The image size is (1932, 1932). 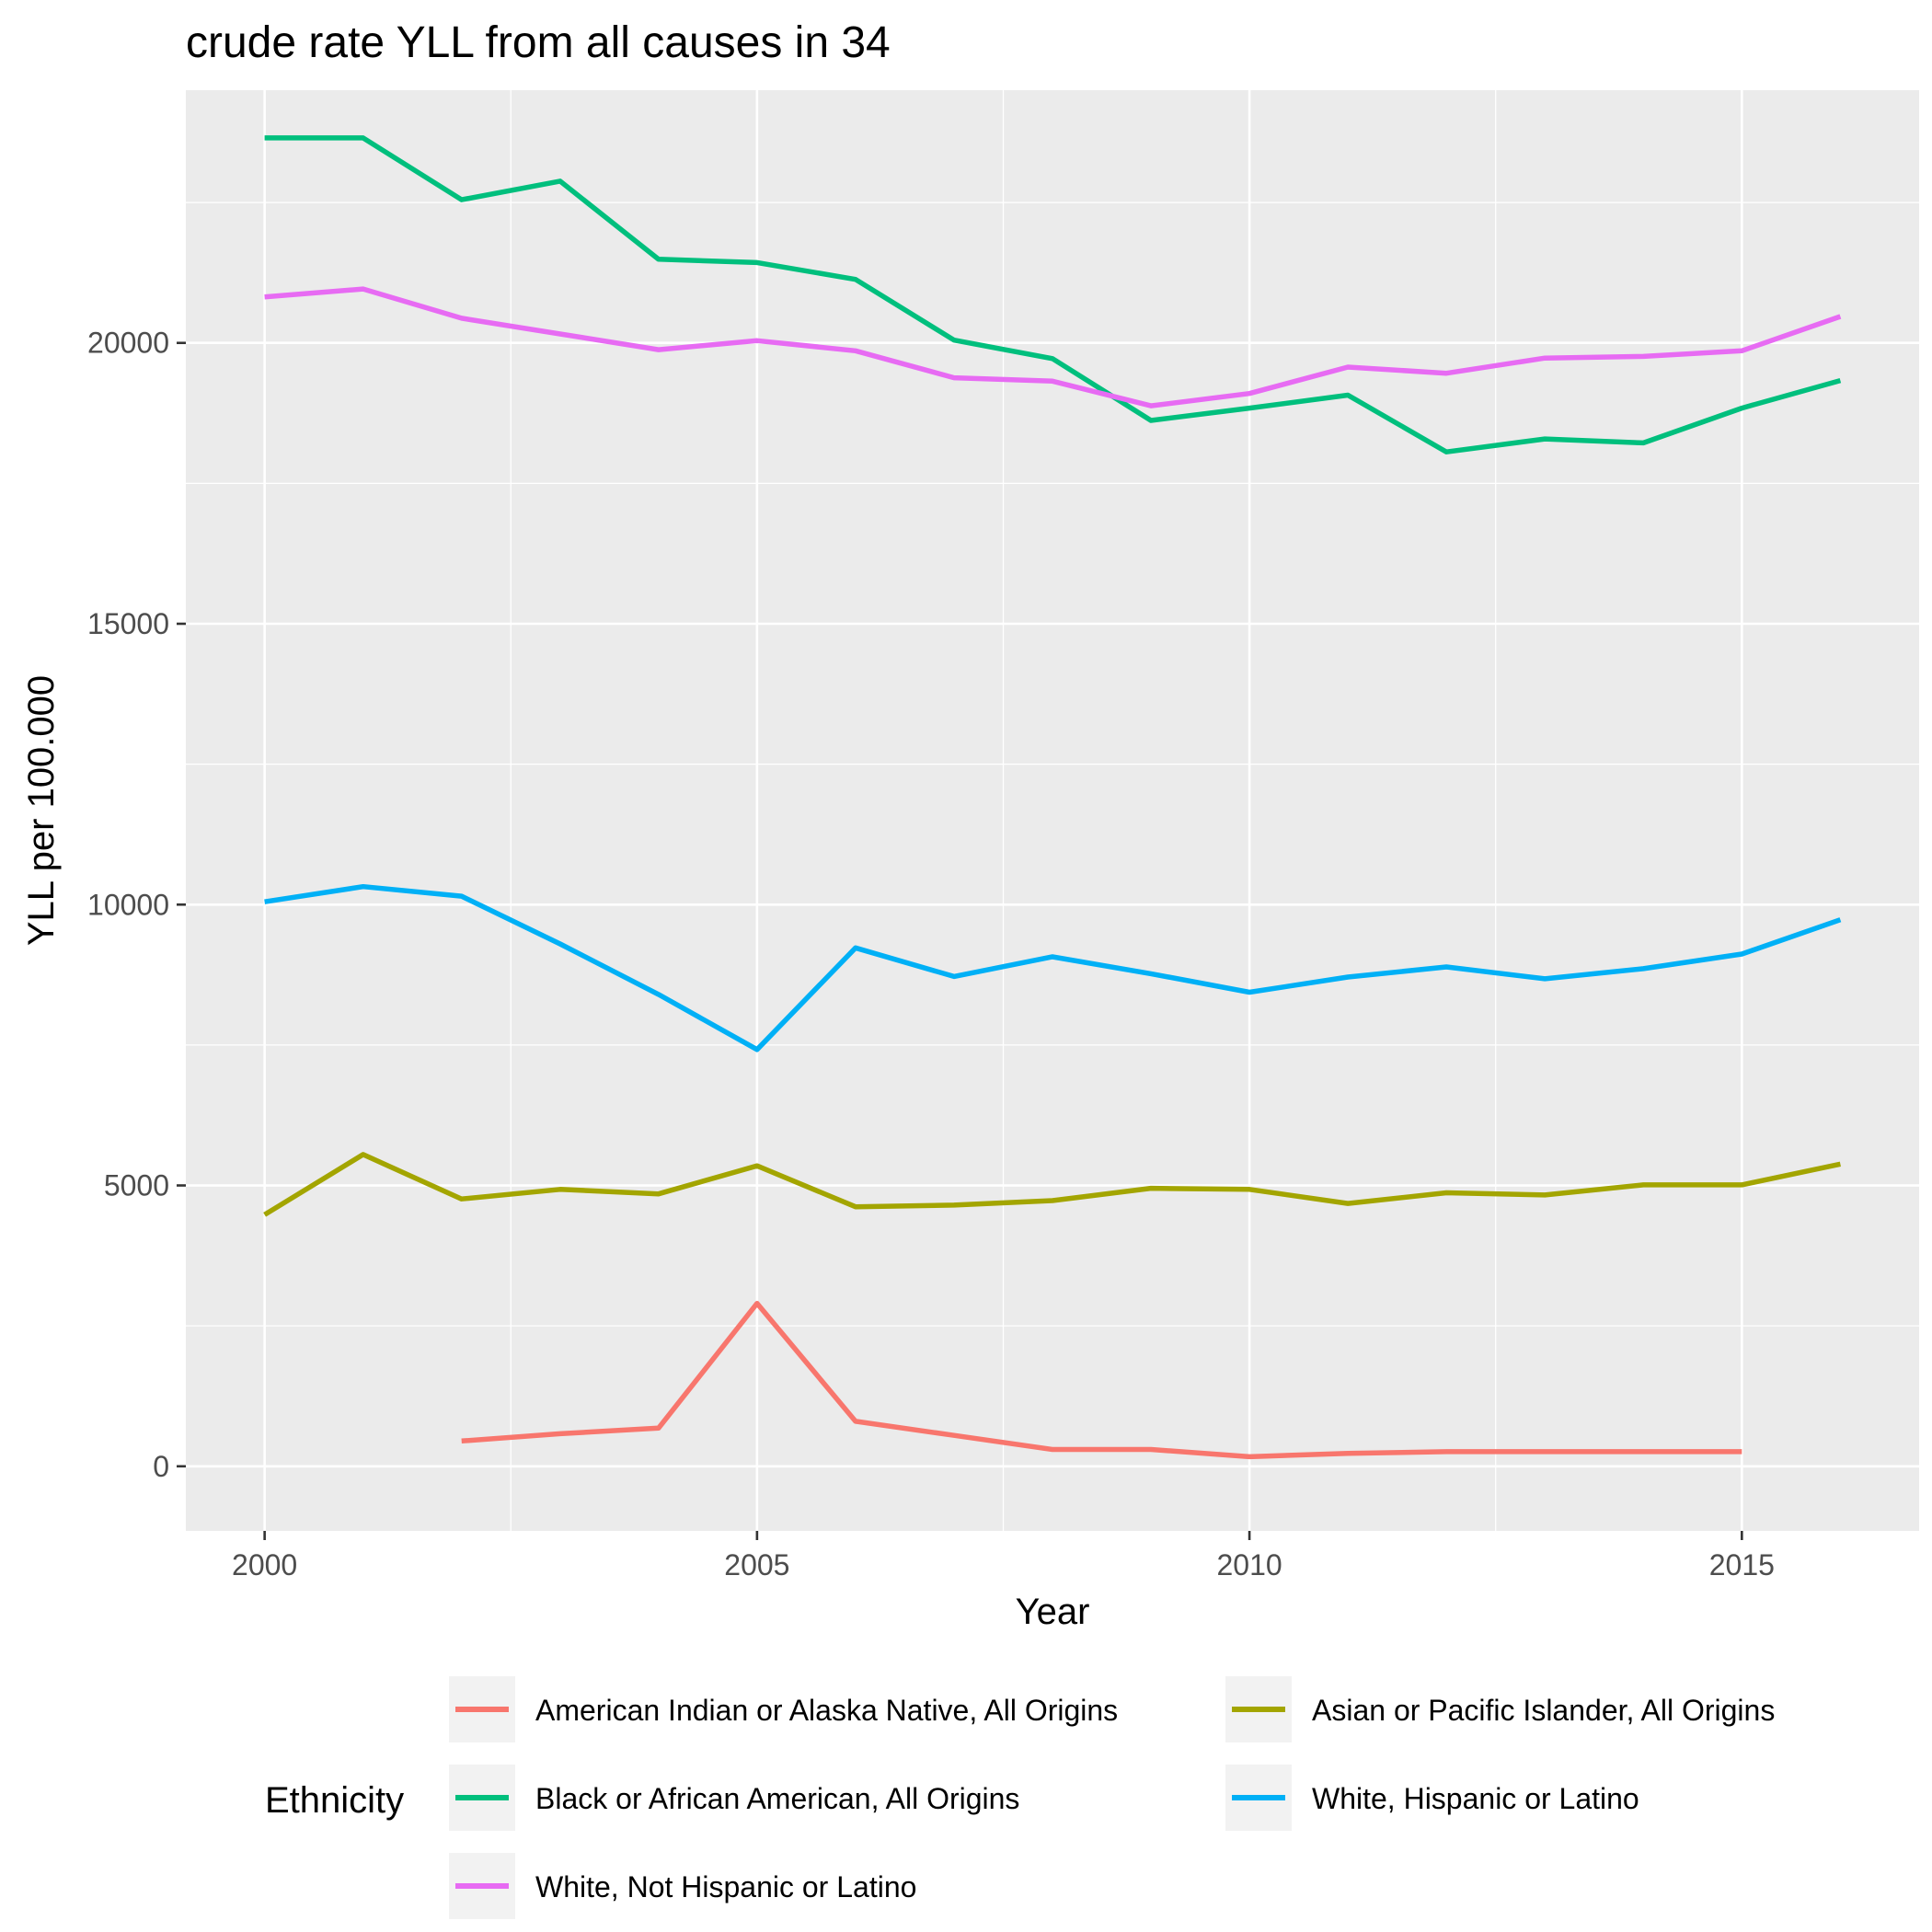 I want to click on legend-item-white-not-hispanic: White, Not Hispanic or Latino, so click(x=682, y=1886).